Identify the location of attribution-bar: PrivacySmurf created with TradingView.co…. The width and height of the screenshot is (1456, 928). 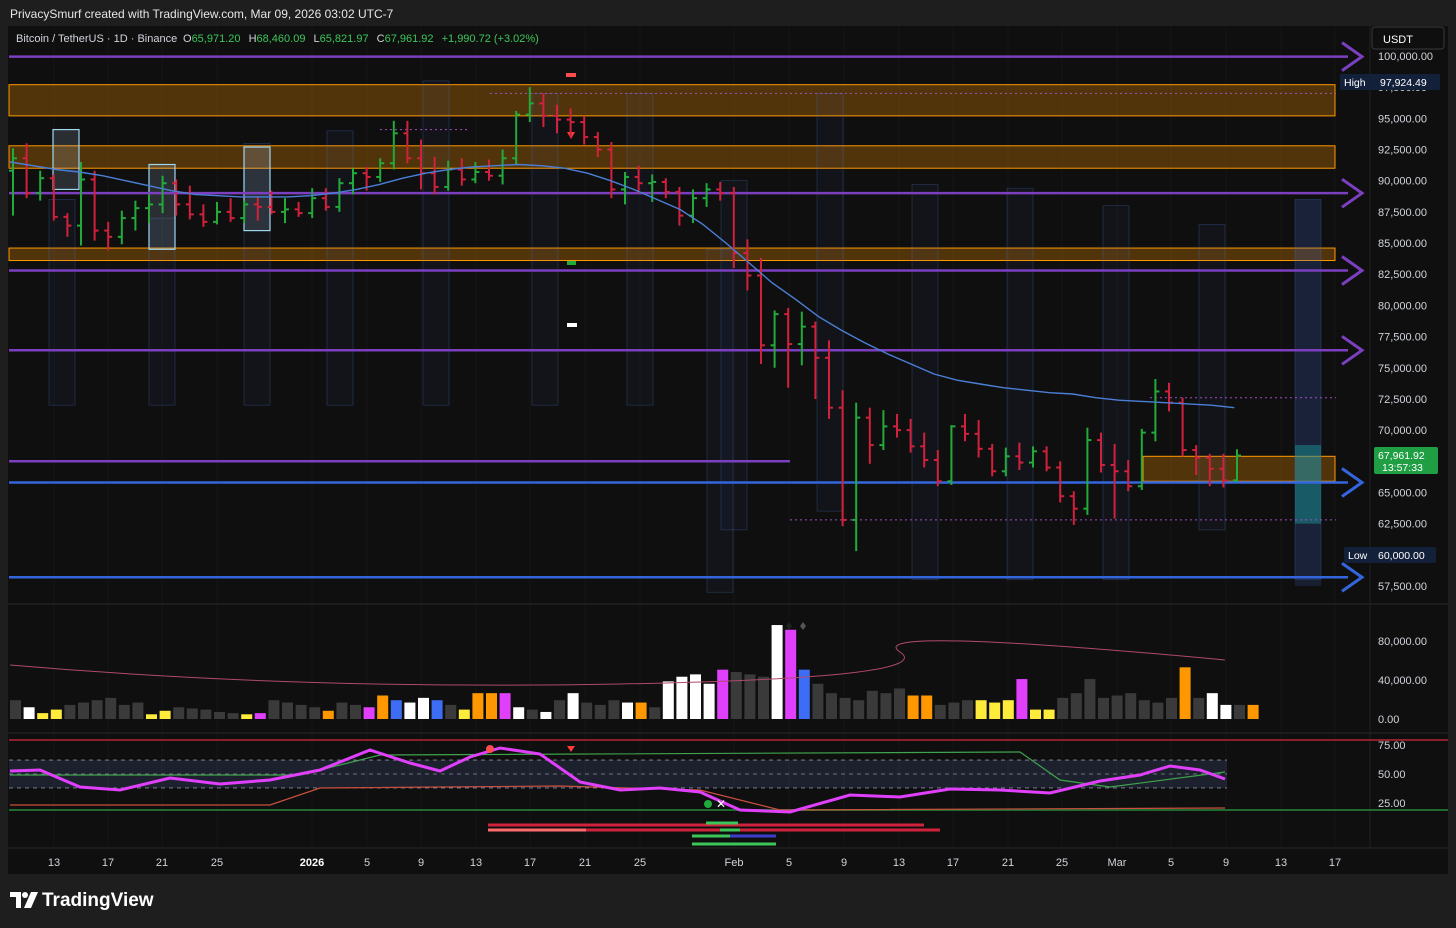
(728, 13).